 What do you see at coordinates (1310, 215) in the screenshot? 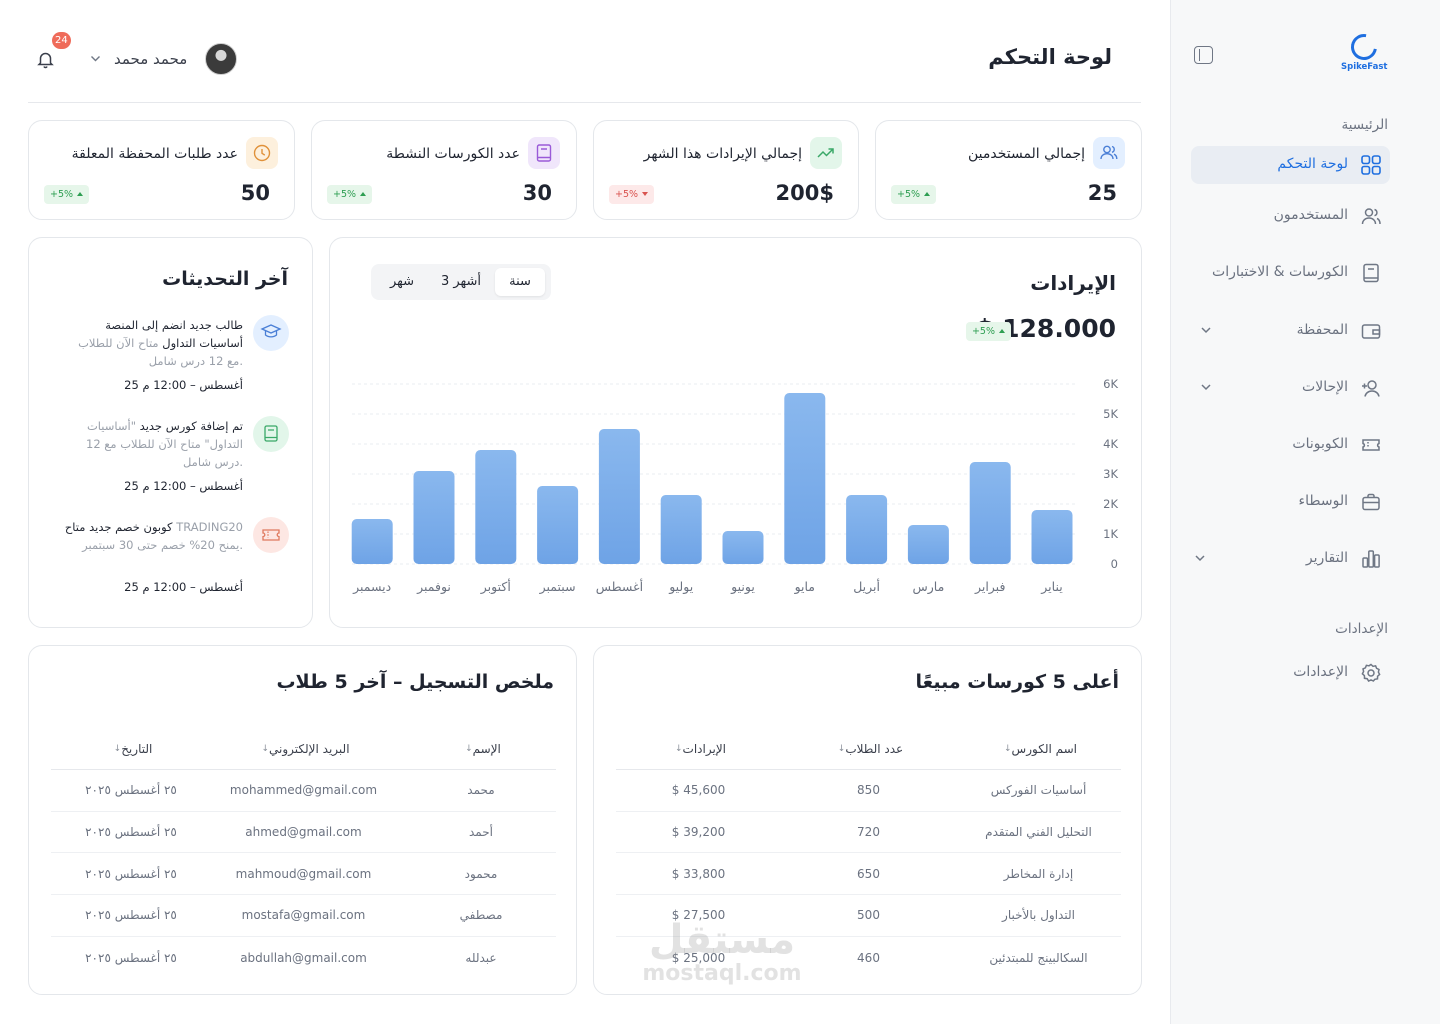
I see `sidebar-item-label: المستخدمون` at bounding box center [1310, 215].